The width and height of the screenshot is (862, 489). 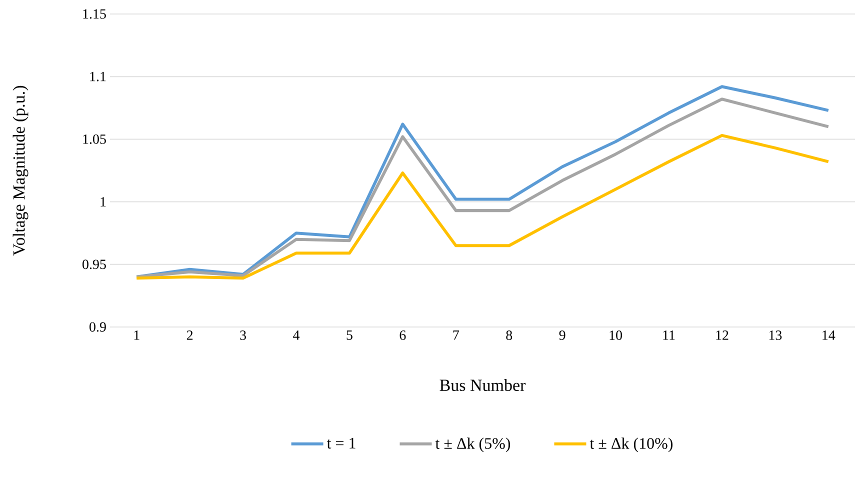 I want to click on y-tick-label: 1, so click(x=103, y=201).